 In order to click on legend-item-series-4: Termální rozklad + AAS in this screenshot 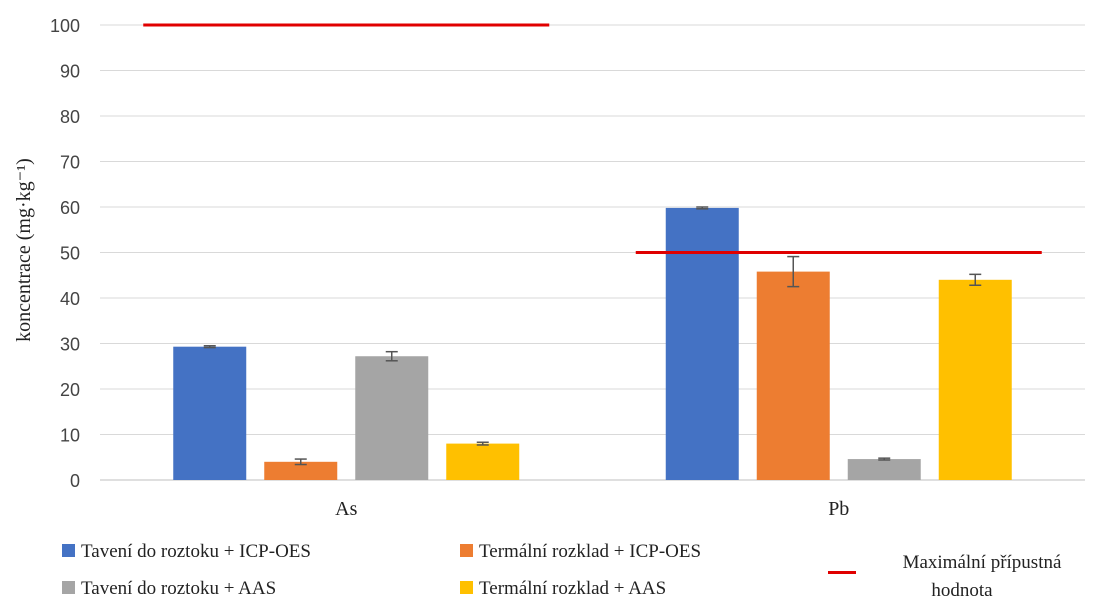, I will do `click(563, 589)`.